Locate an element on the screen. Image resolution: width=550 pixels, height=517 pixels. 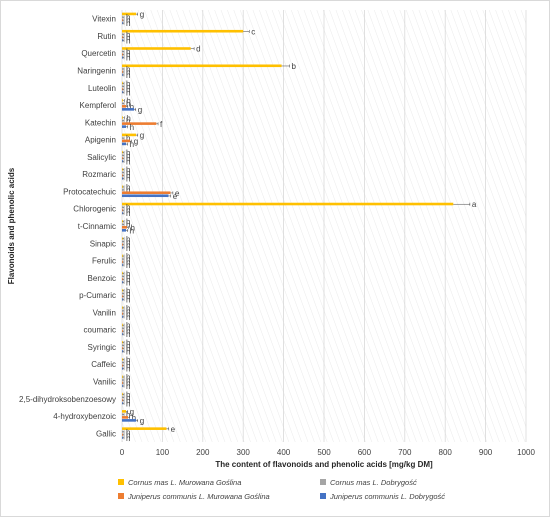
category-label: Ferulic is located at coordinates (104, 261).